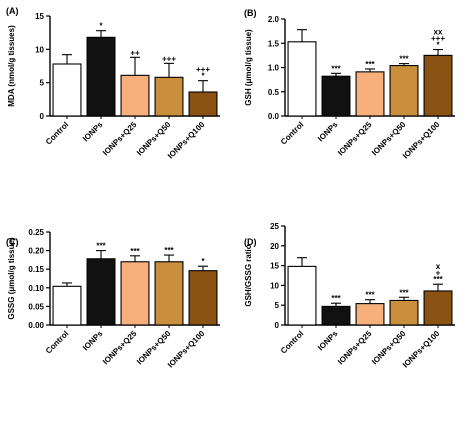 The image size is (474, 423). What do you see at coordinates (135, 52) in the screenshot?
I see `significance-annotation: ++` at bounding box center [135, 52].